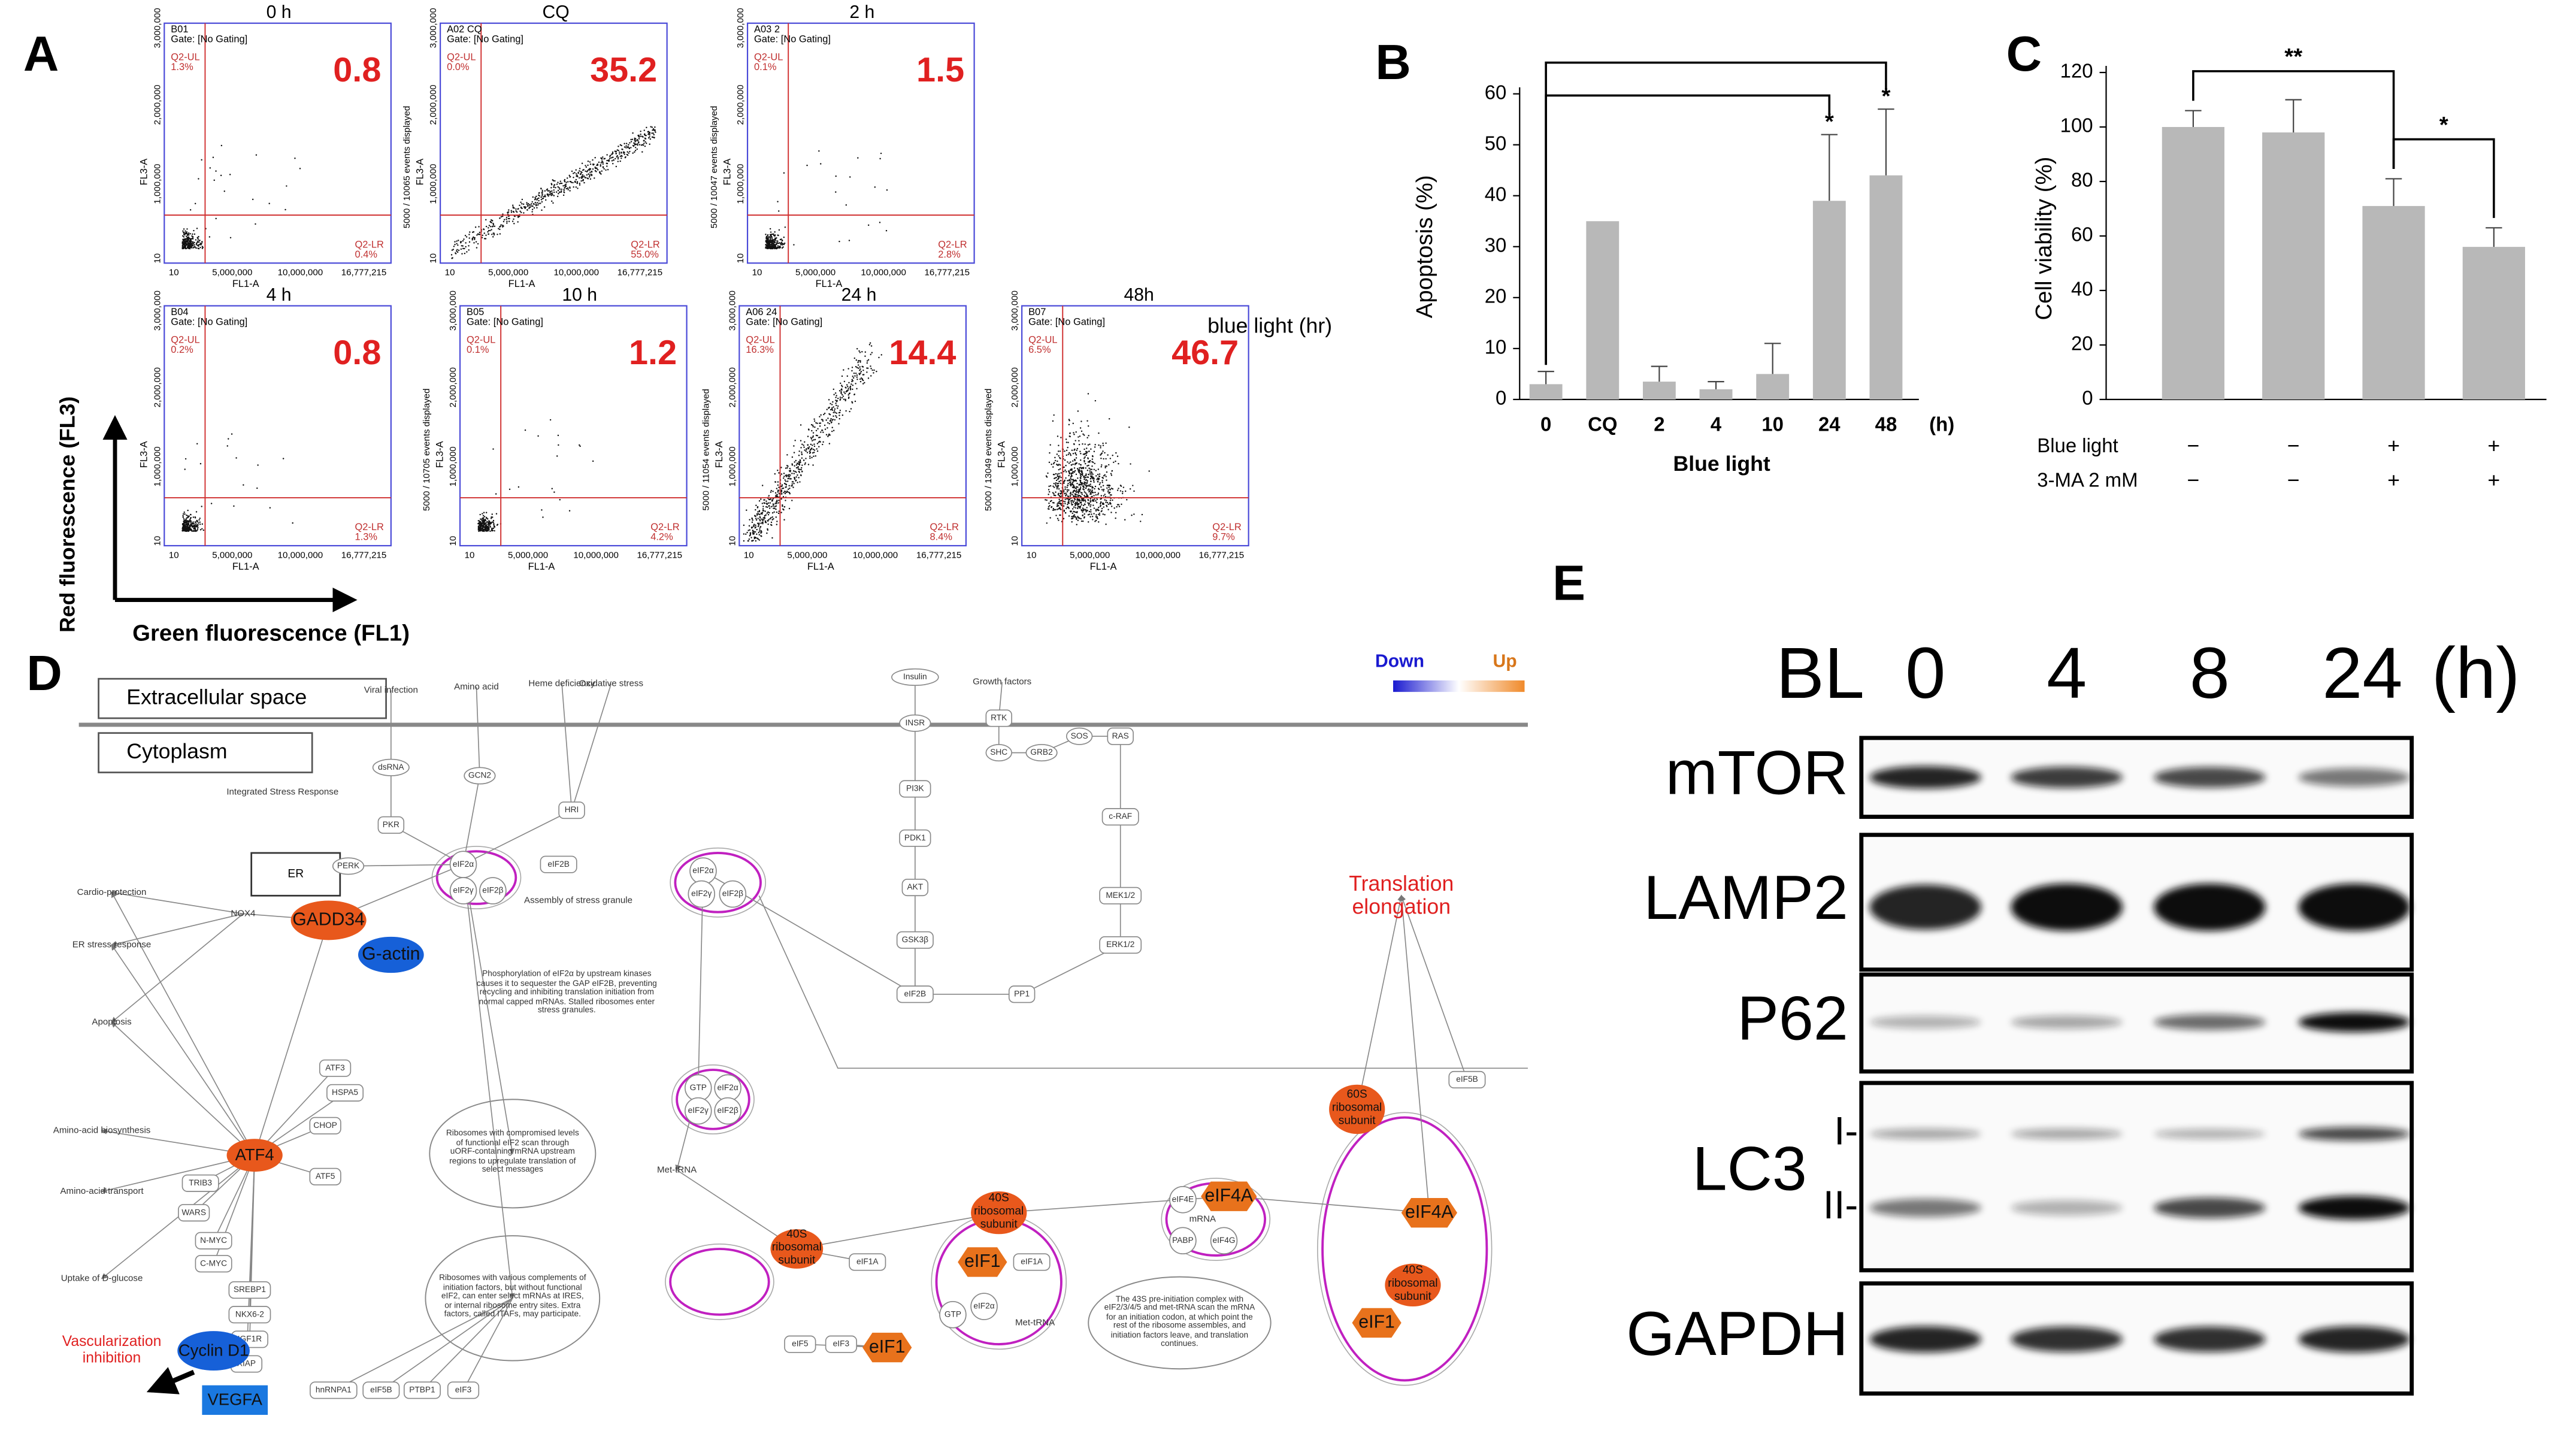  I want to click on quadrant-name: Q2-LR, so click(369, 528).